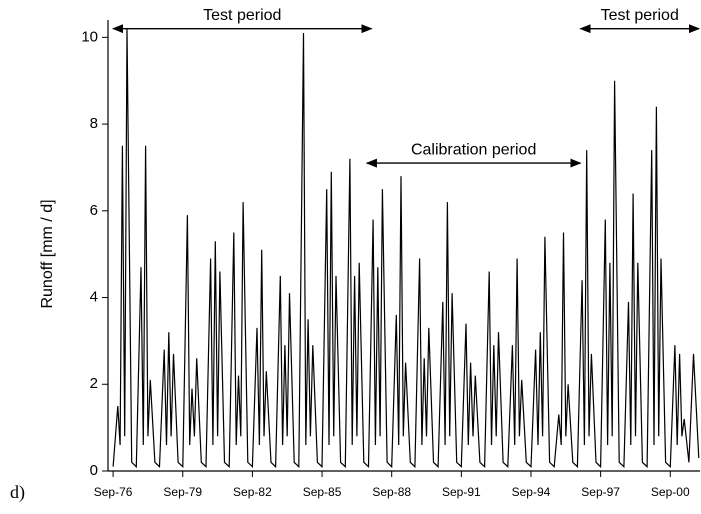 Image resolution: width=701 pixels, height=514 pixels. I want to click on y-tick-label: 4, so click(94, 297).